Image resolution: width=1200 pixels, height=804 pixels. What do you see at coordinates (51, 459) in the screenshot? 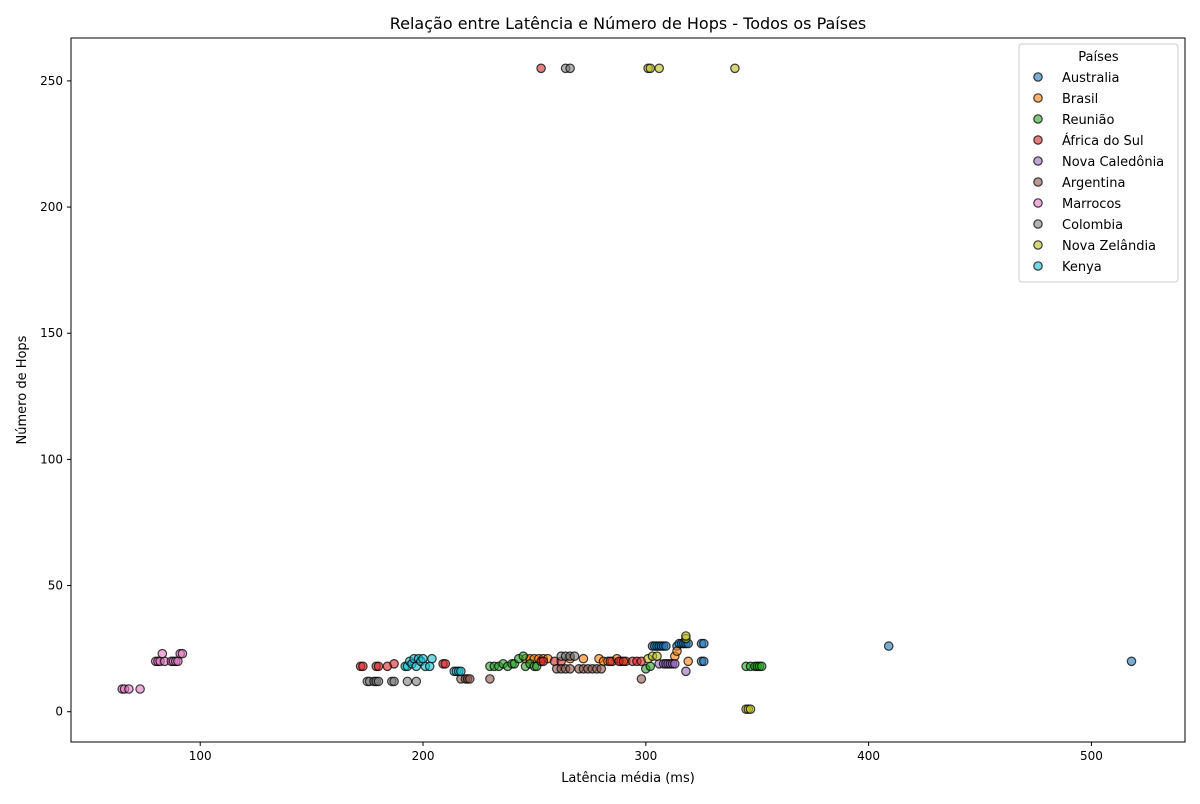
I see `y-tick-label-3: 100` at bounding box center [51, 459].